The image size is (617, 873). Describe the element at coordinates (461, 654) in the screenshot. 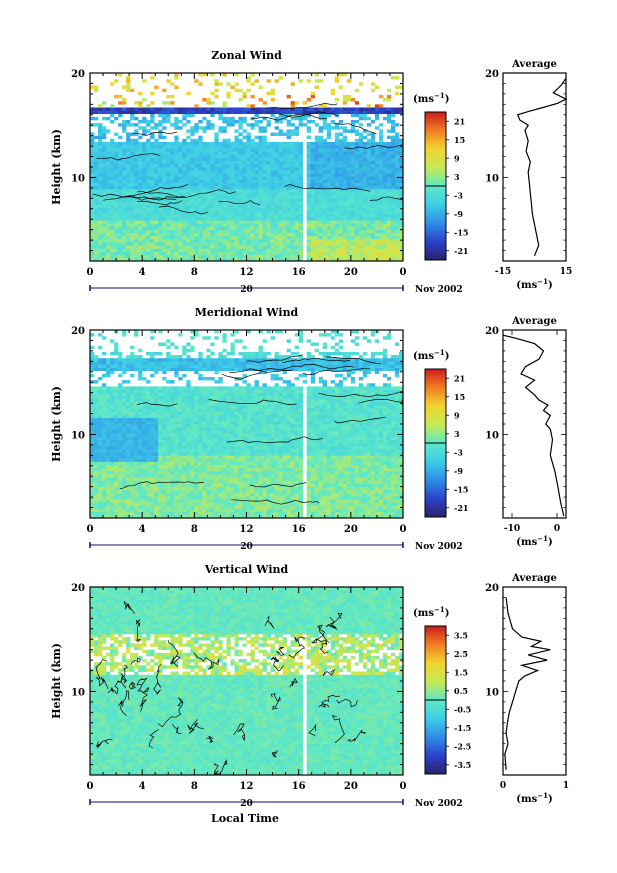

I see `colorbar-tick-label: 2.5` at that location.